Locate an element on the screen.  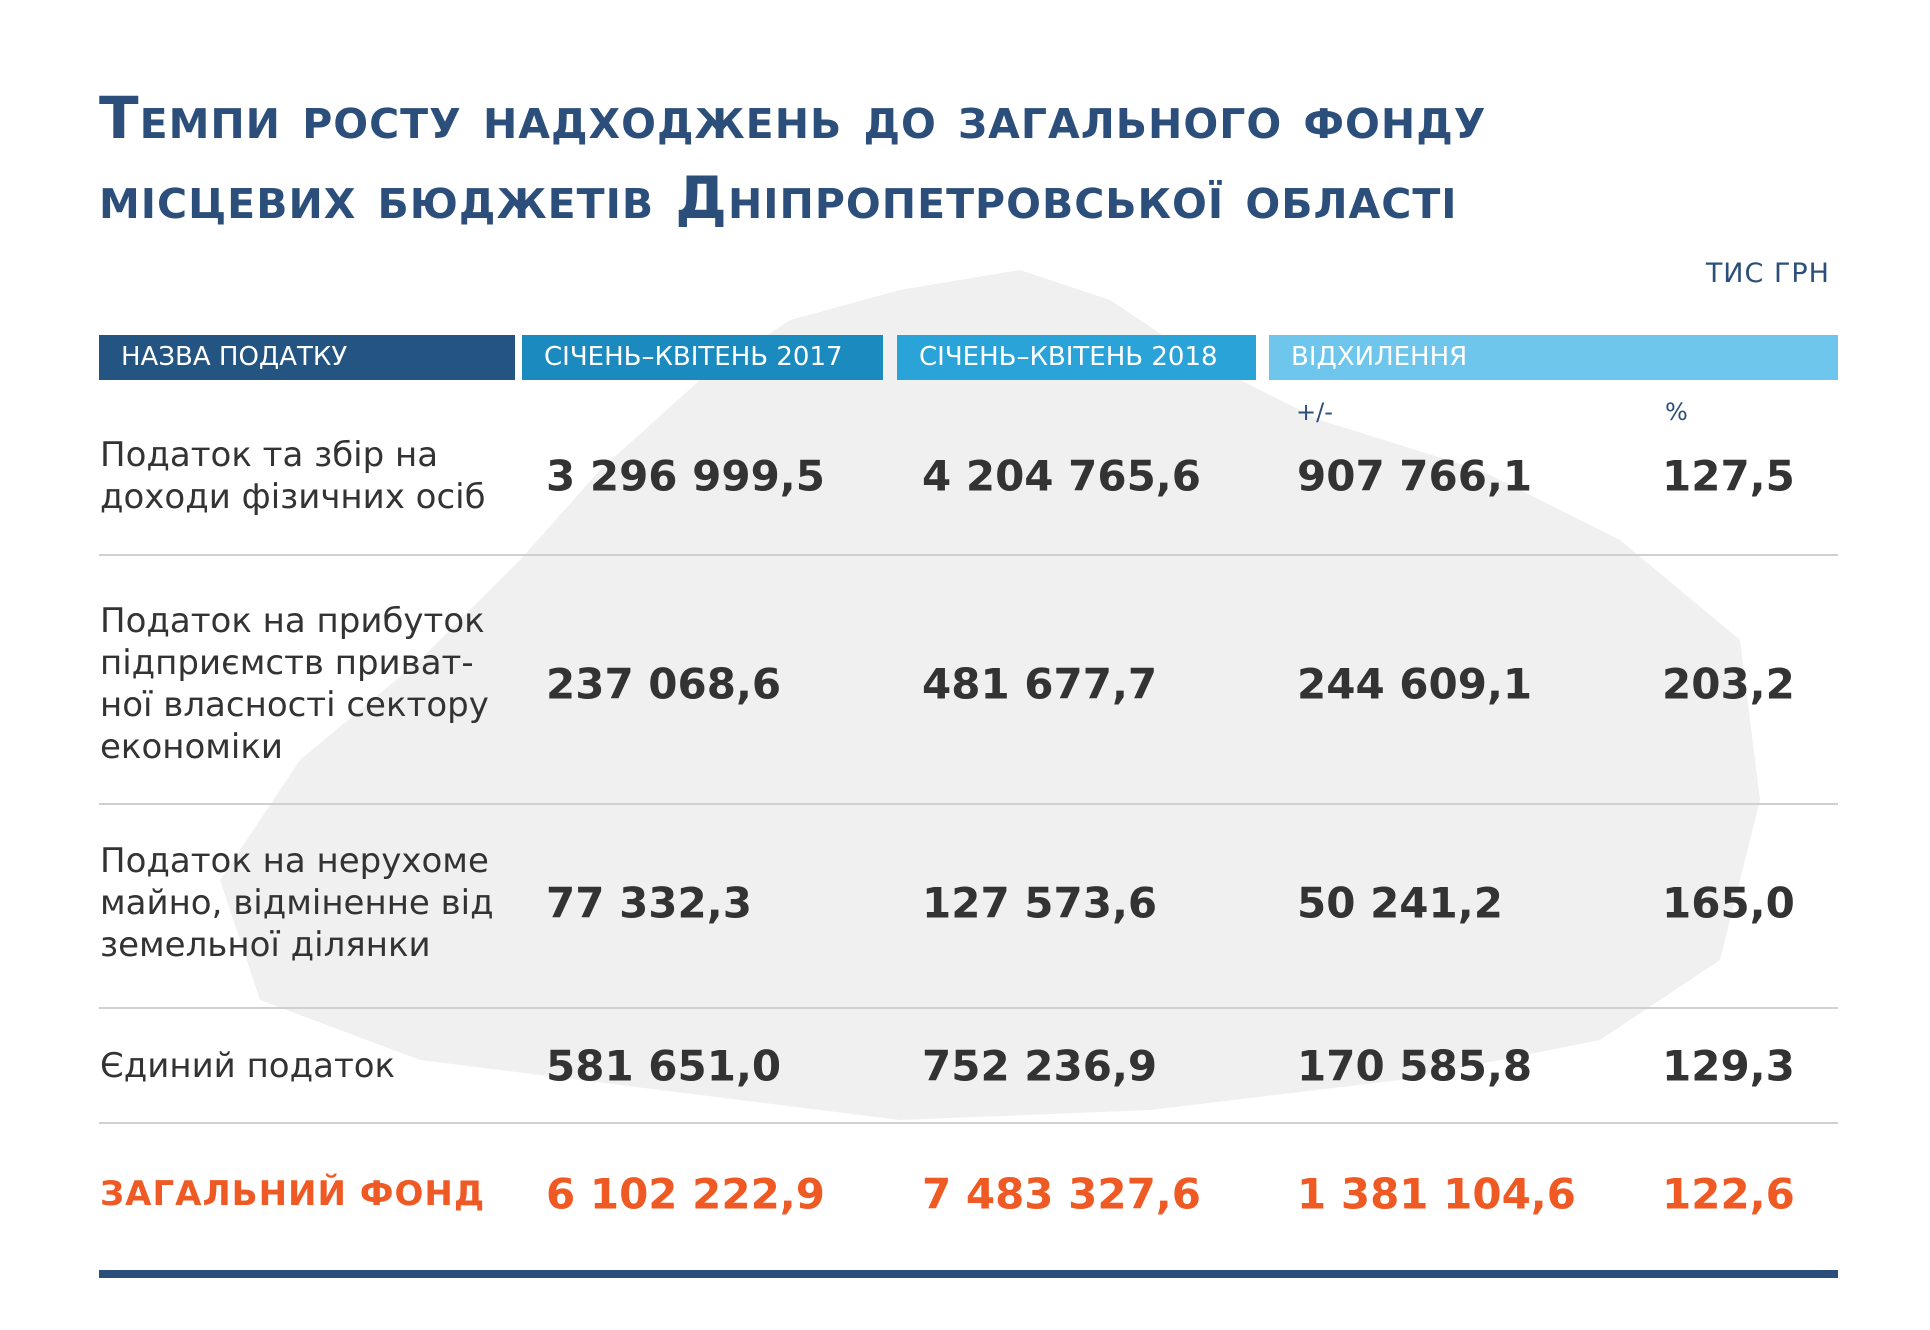
row-label: ЗАГАЛЬНИЙ ФОНД is located at coordinates (293, 1194).